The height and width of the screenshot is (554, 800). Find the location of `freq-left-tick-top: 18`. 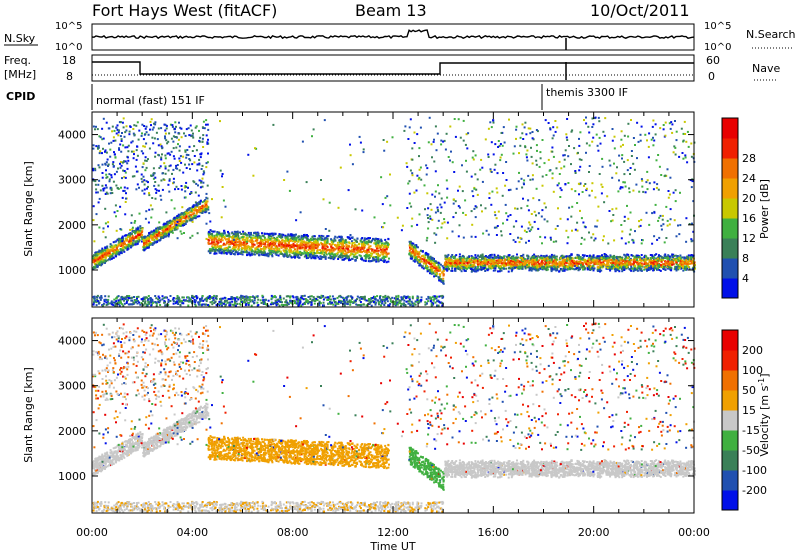

freq-left-tick-top: 18 is located at coordinates (69, 60).